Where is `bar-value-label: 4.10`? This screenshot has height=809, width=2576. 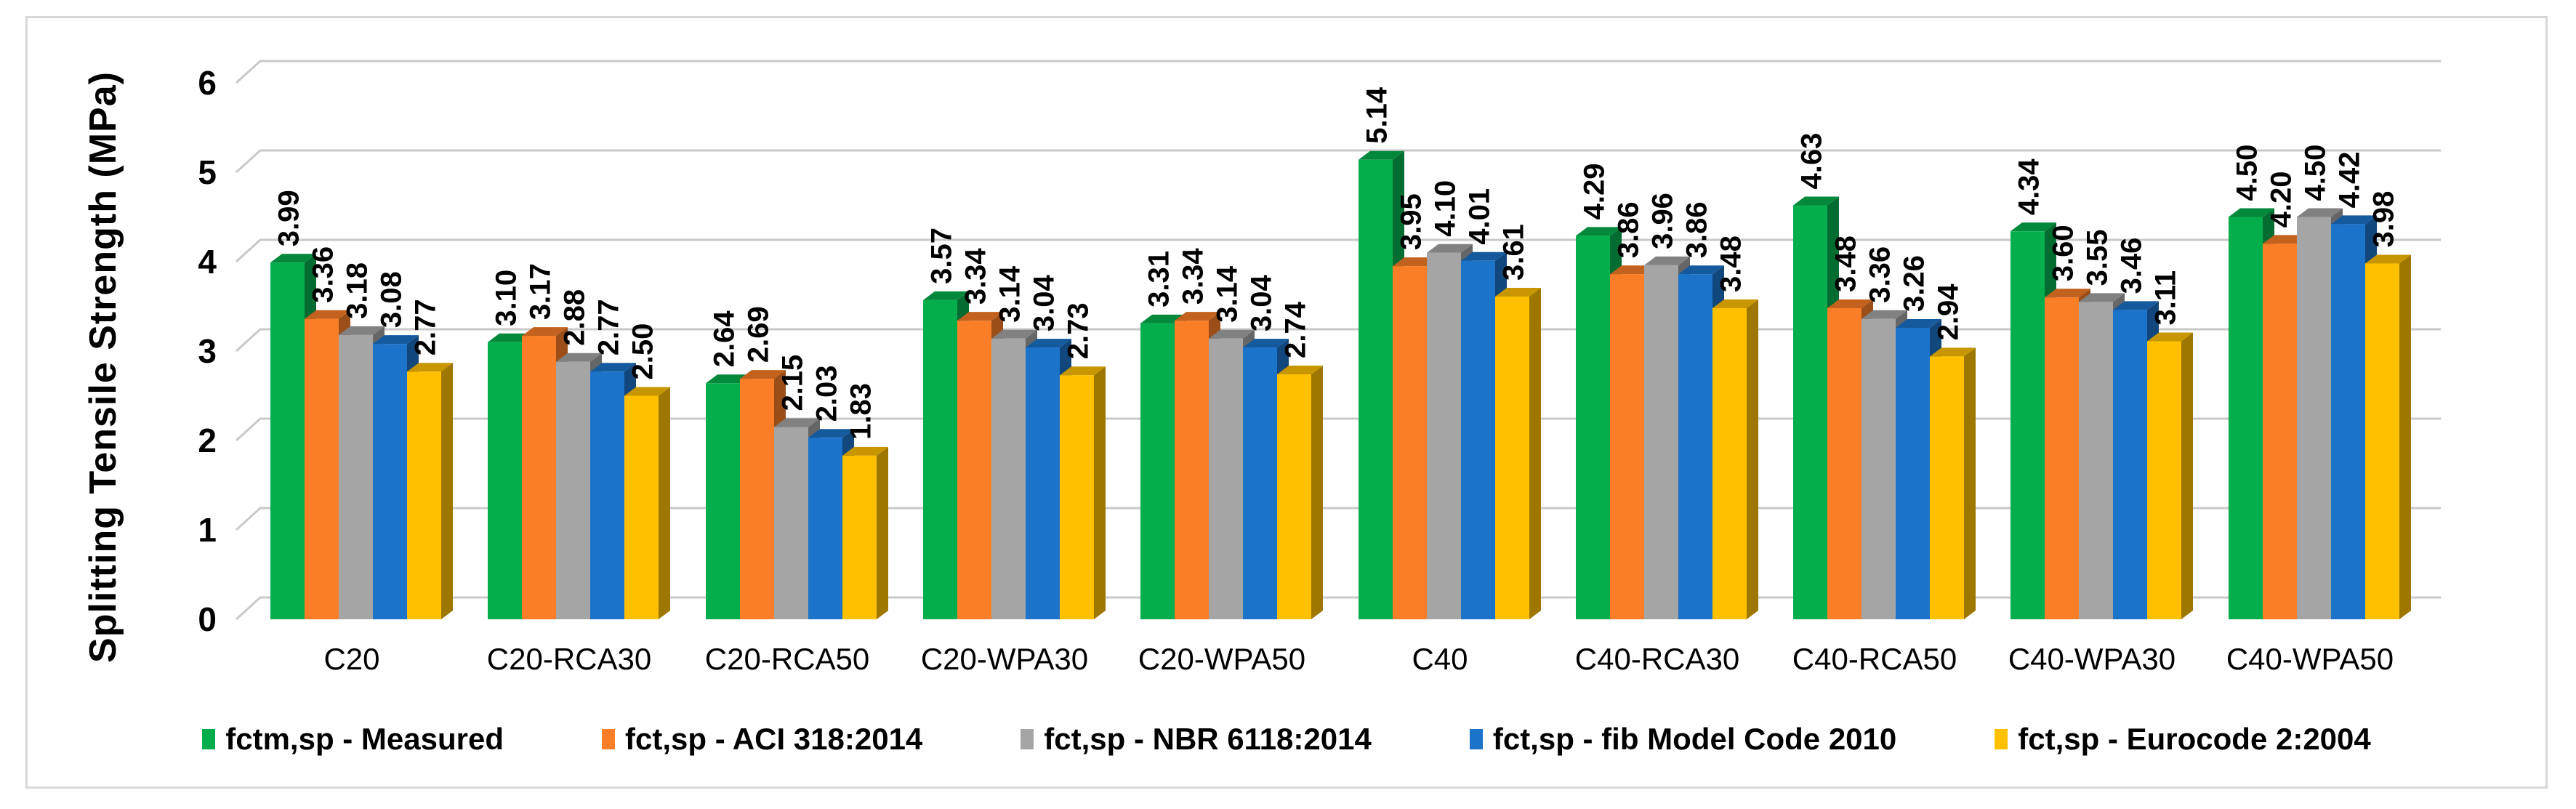 bar-value-label: 4.10 is located at coordinates (1446, 208).